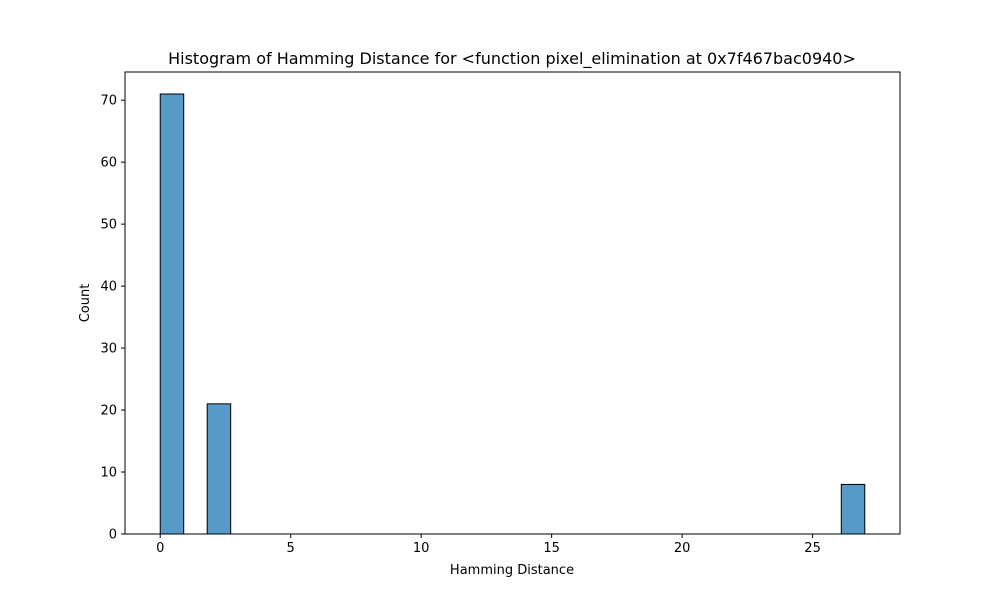 Image resolution: width=1000 pixels, height=600 pixels. I want to click on y-tick-label: 50, so click(108, 225).